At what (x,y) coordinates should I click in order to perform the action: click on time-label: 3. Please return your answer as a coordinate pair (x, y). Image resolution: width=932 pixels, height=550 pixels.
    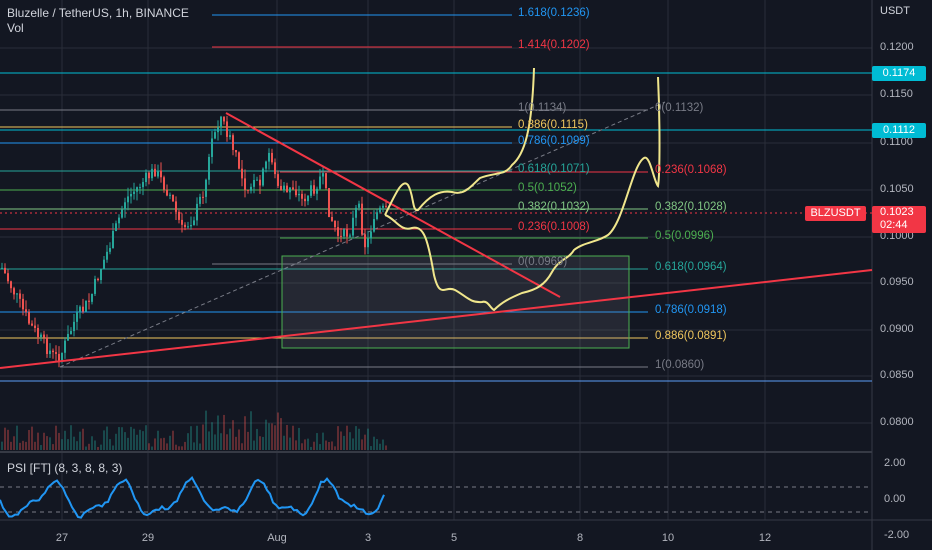
    Looking at the image, I should click on (368, 538).